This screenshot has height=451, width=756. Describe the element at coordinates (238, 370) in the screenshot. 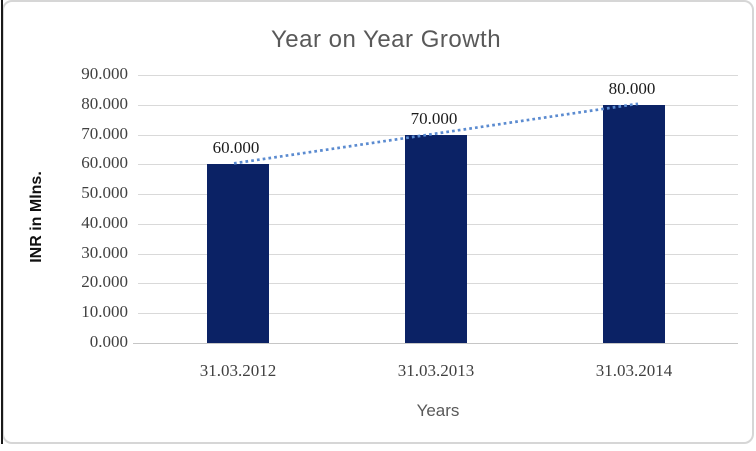

I see `x-tick-label: 31.03.2012` at that location.